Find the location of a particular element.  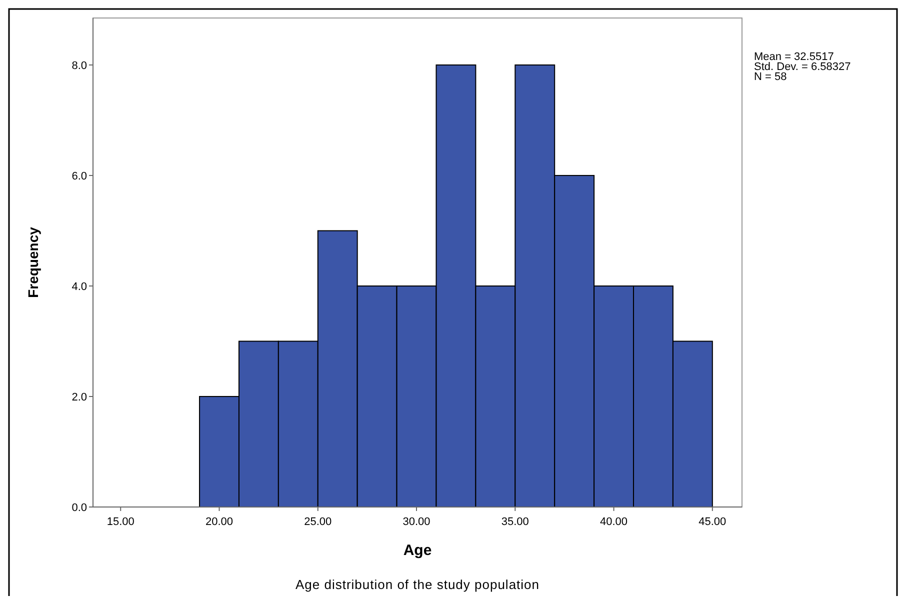

y-tick-label: 6.0 is located at coordinates (79, 176).